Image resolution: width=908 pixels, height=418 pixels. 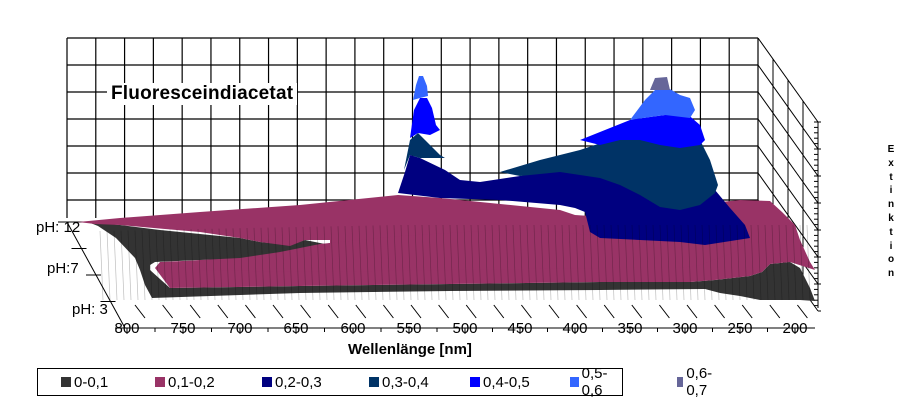 I want to click on legend-item: 0,3-0,4, so click(x=399, y=382).